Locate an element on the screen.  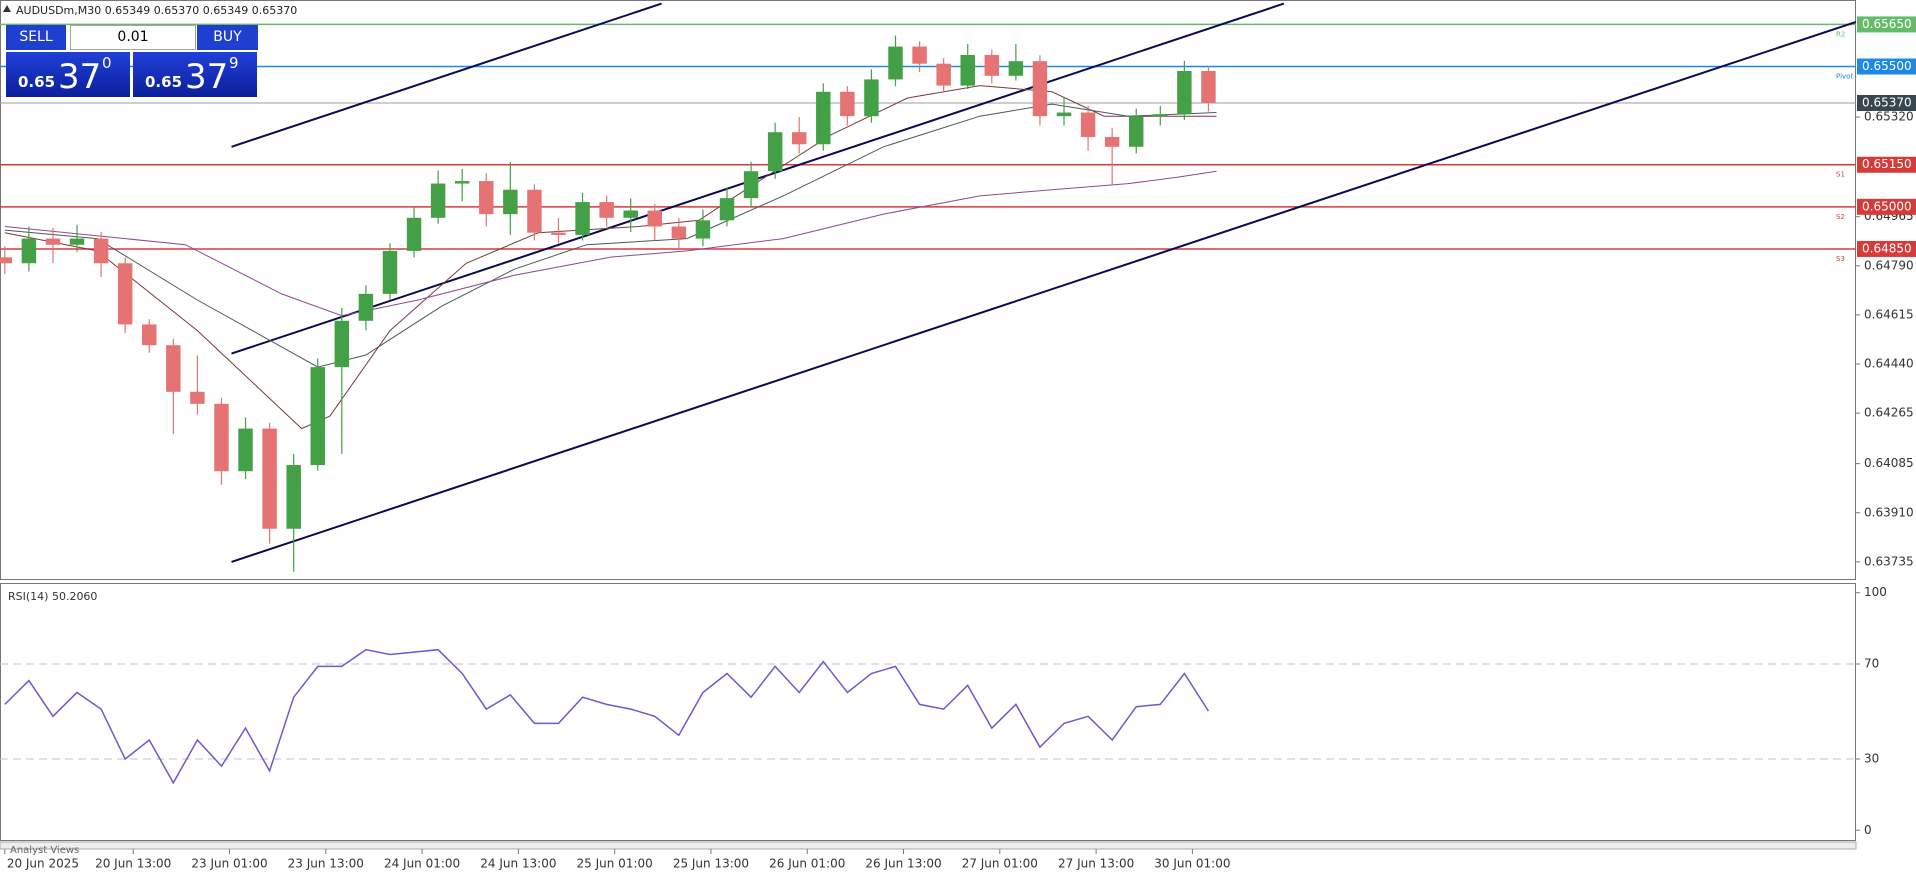
x-tick-label: 20 Jun 13:00 is located at coordinates (133, 864).